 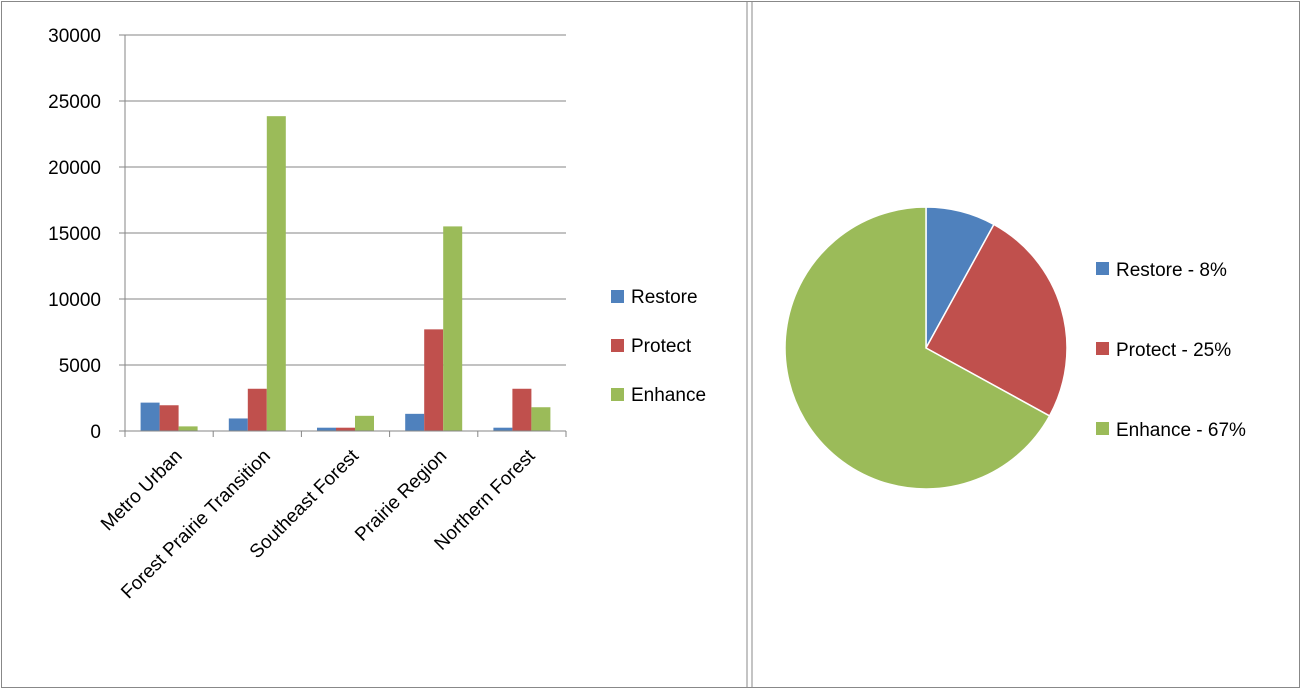 I want to click on y-tick-label: 0, so click(x=95, y=432).